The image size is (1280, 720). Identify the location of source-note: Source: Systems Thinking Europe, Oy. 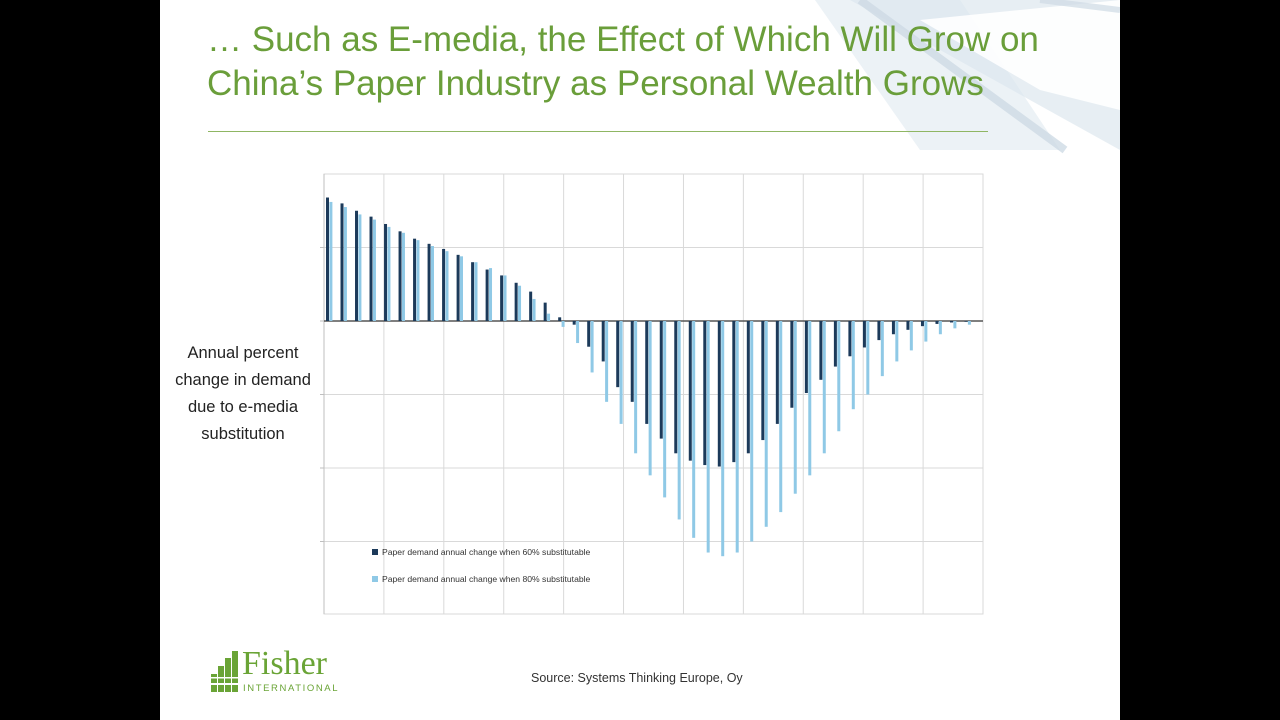
(637, 678).